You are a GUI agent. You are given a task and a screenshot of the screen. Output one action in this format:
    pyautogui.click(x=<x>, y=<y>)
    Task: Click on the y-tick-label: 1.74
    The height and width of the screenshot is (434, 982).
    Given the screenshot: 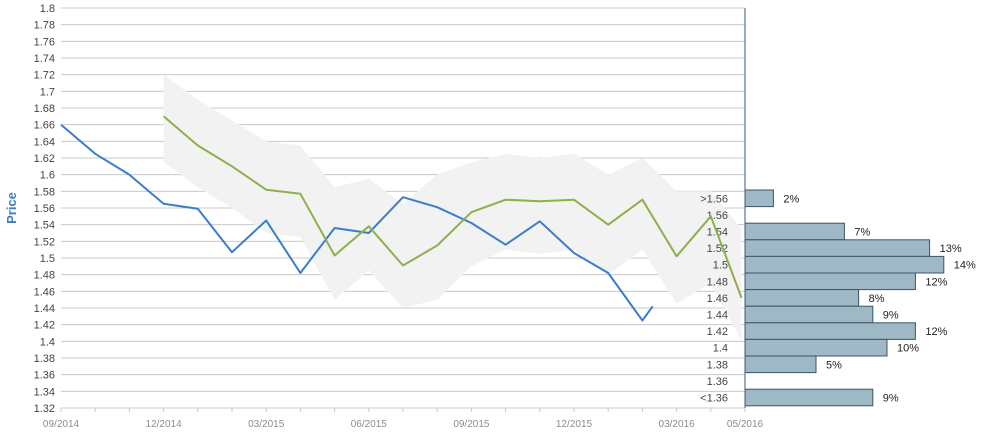 What is the action you would take?
    pyautogui.click(x=44, y=59)
    